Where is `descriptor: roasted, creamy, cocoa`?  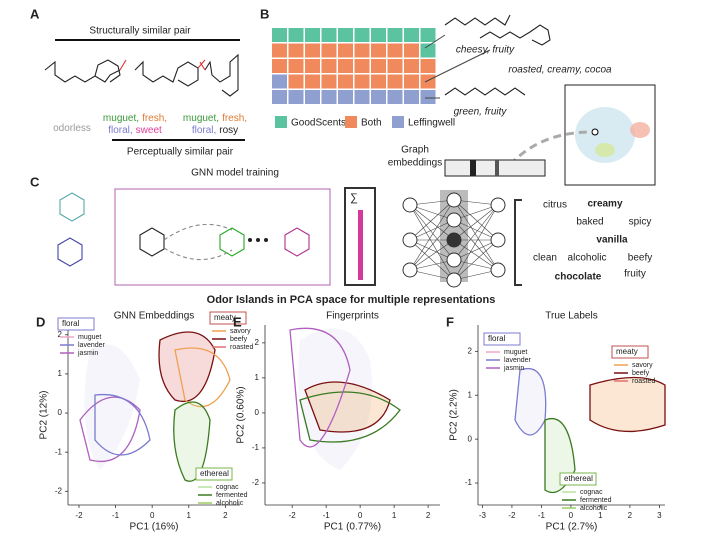
descriptor: roasted, creamy, cocoa is located at coordinates (560, 70).